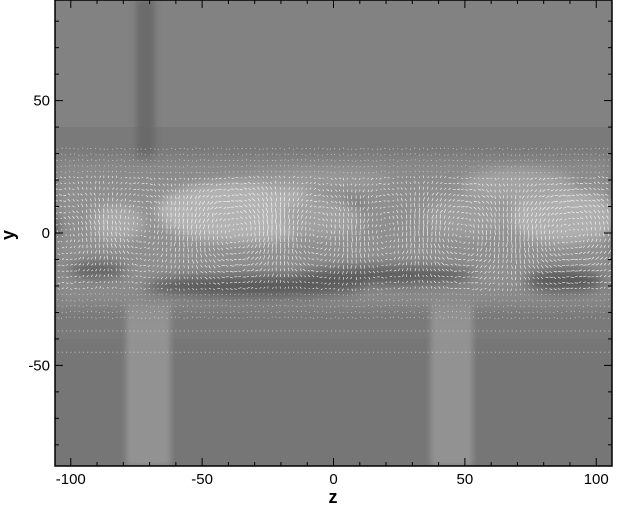  What do you see at coordinates (41, 101) in the screenshot?
I see `y-tick-label: 50` at bounding box center [41, 101].